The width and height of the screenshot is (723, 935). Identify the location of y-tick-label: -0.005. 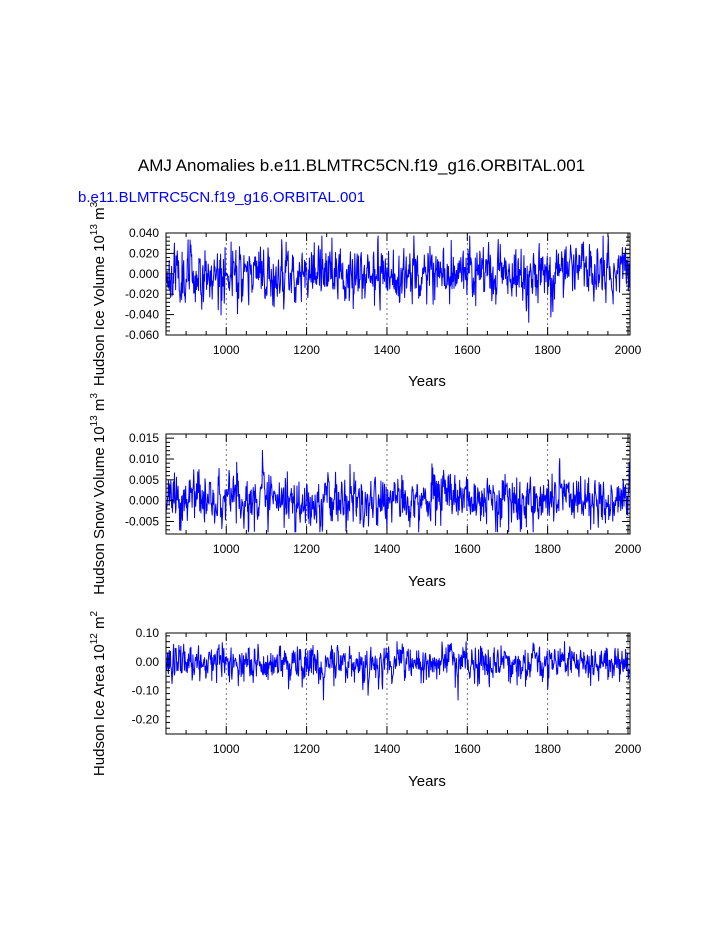
(142, 522).